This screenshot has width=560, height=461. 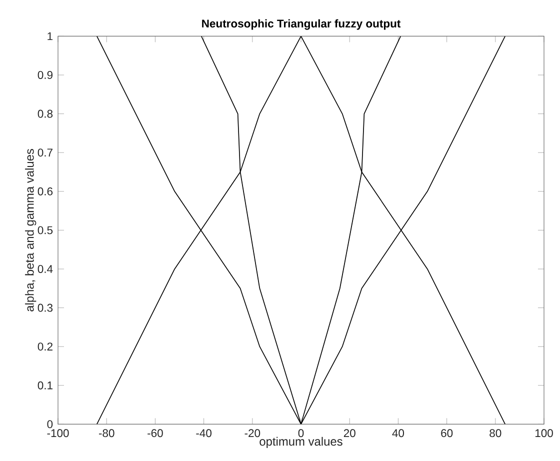 What do you see at coordinates (301, 433) in the screenshot?
I see `x-tick-label: 0` at bounding box center [301, 433].